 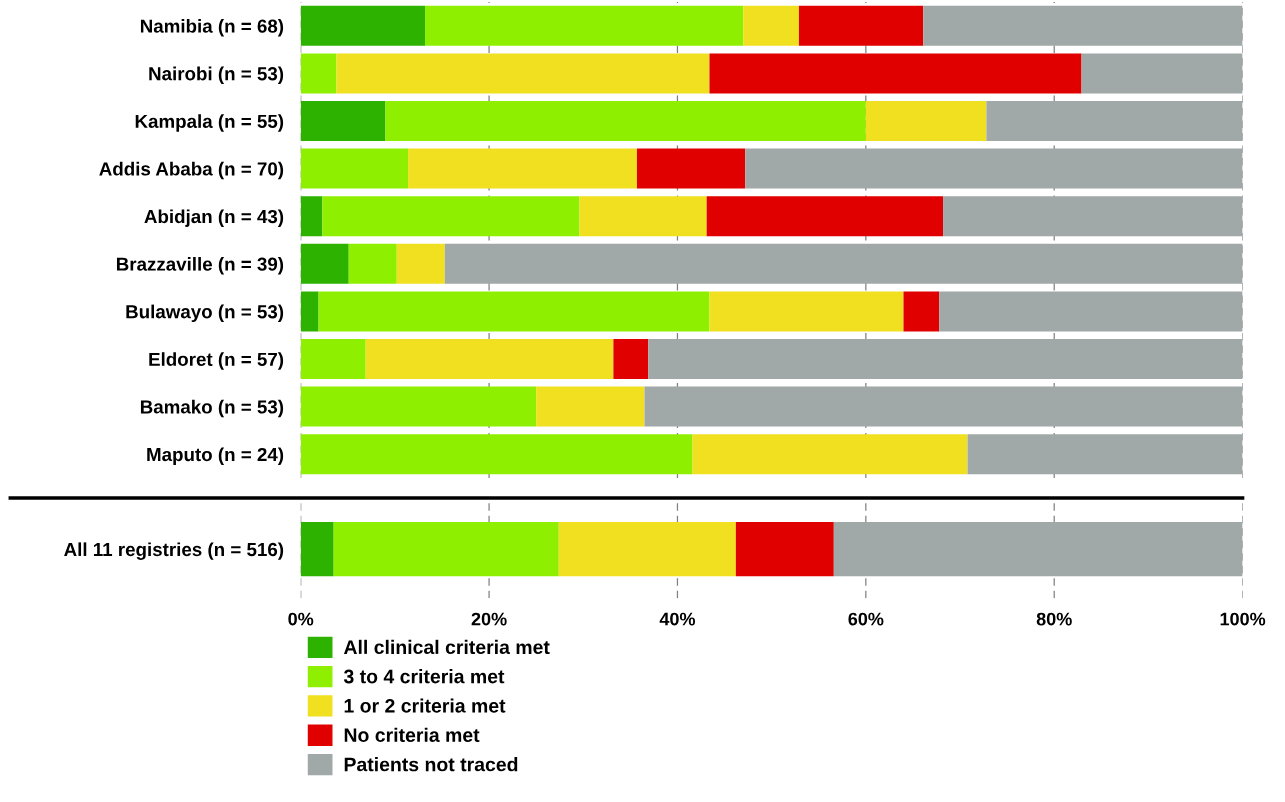 I want to click on y-tick-label: Abidjan (n = 43), so click(x=214, y=218).